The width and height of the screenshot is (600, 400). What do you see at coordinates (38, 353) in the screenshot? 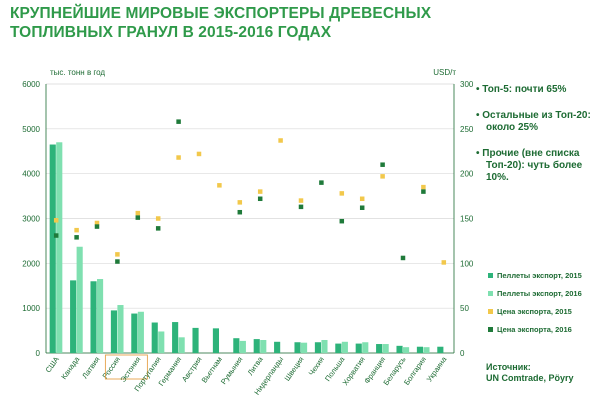
I see `left-tick-label: 0` at bounding box center [38, 353].